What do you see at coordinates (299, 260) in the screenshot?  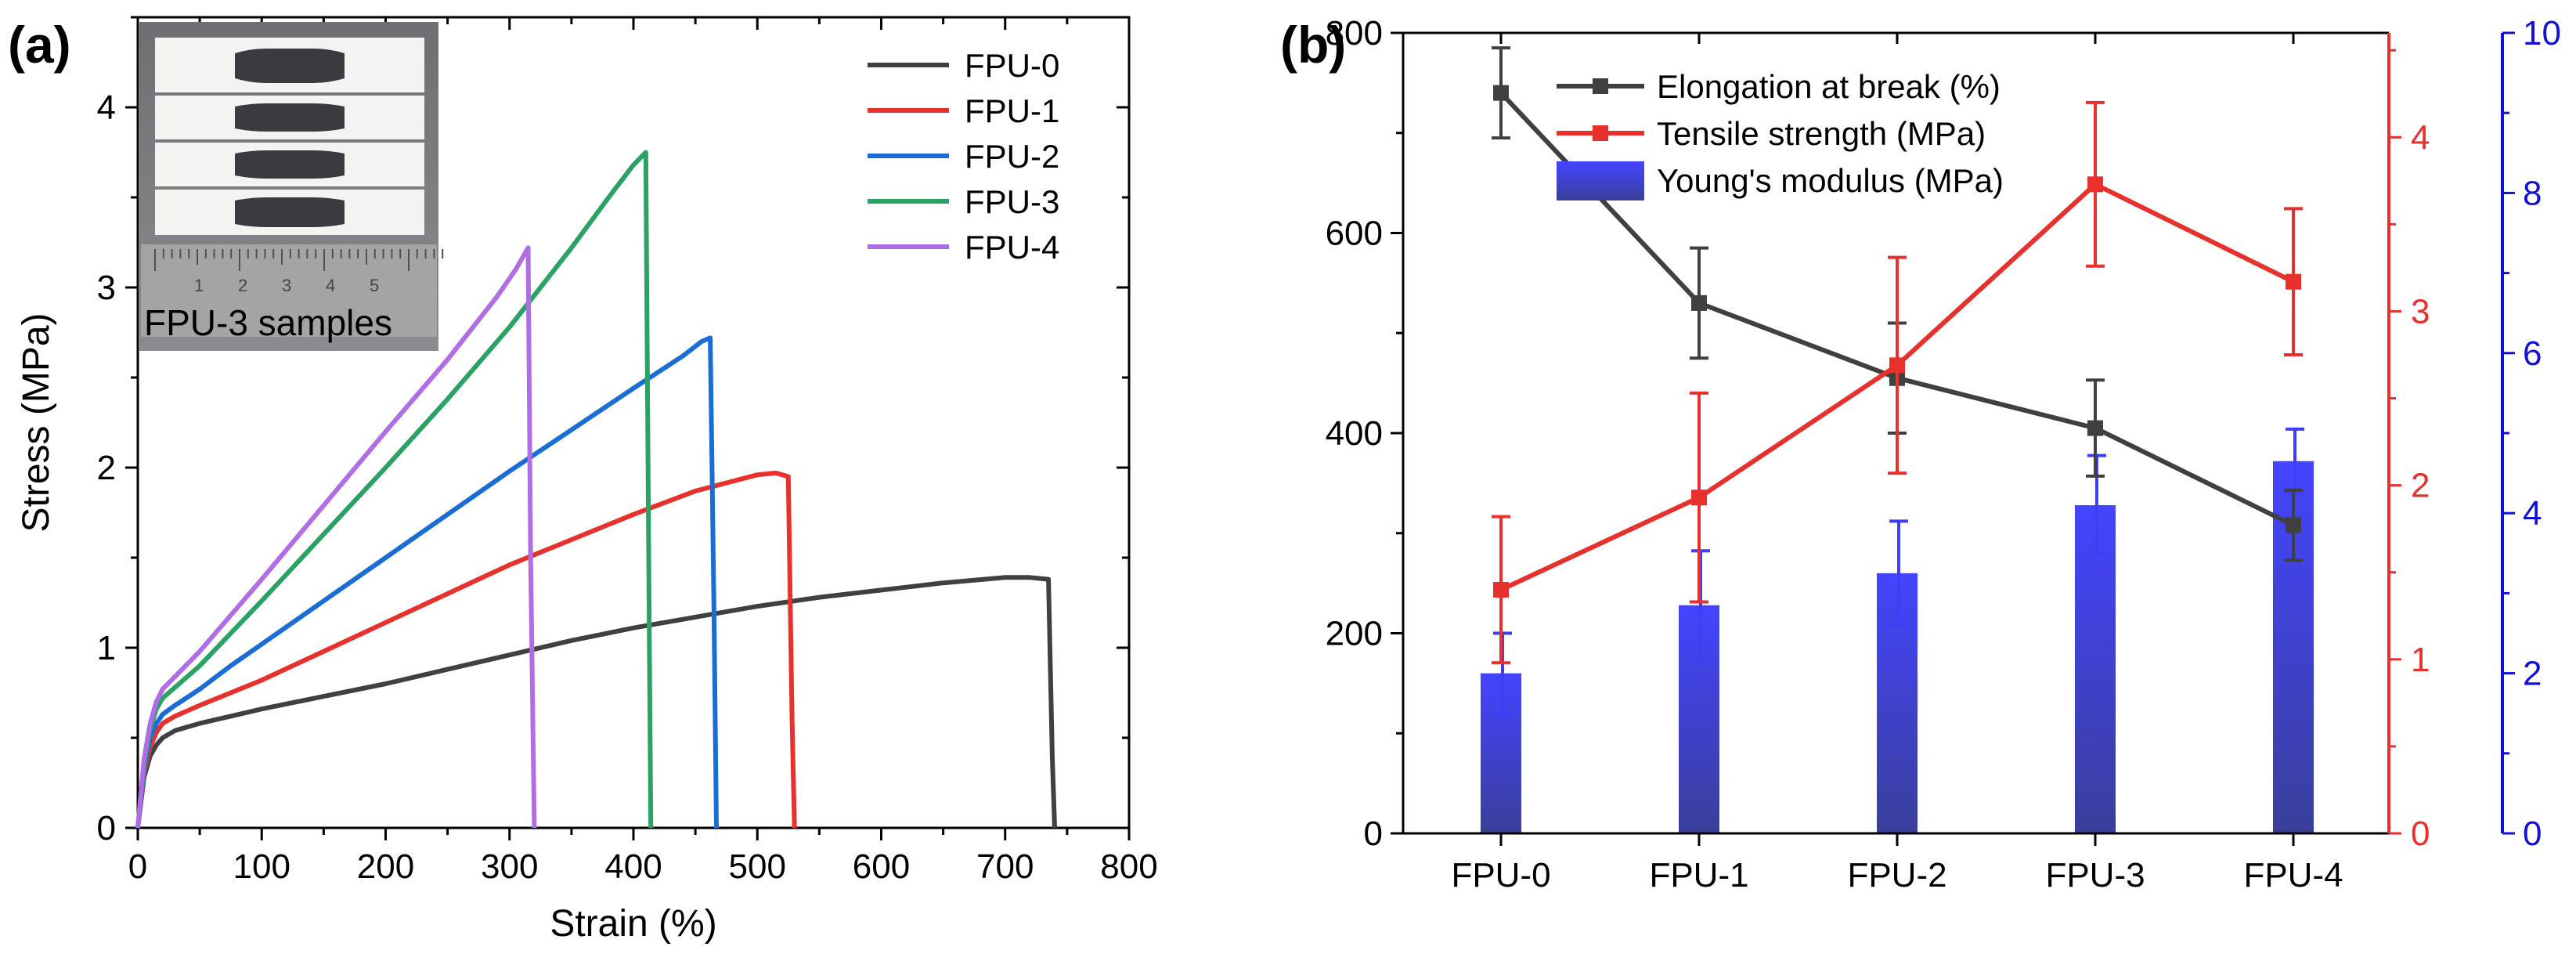 I see `ruler-ticks` at bounding box center [299, 260].